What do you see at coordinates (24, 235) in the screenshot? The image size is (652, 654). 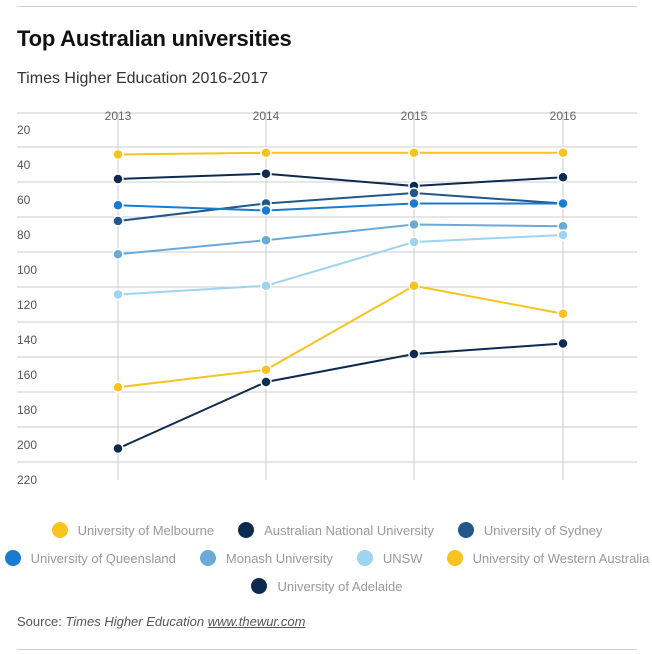 I see `y-tick-label: 80` at bounding box center [24, 235].